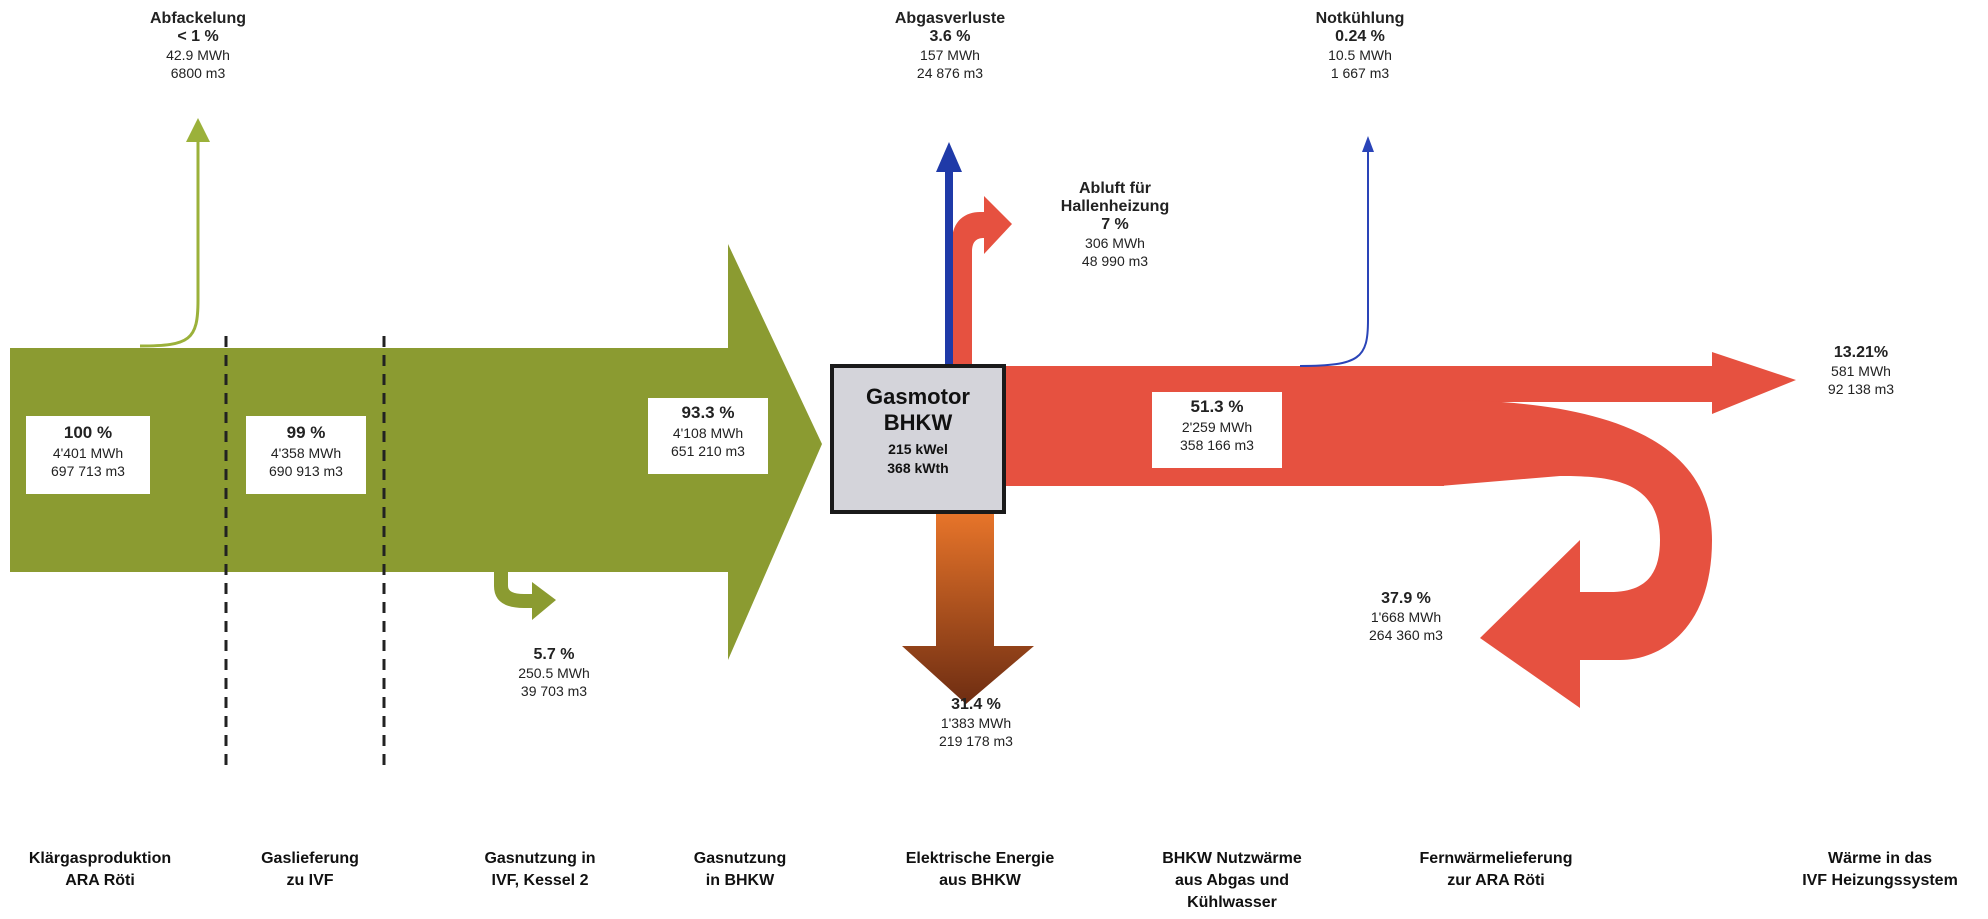 Image resolution: width=1988 pixels, height=919 pixels. I want to click on ivf-heating-label: 13.21% 581 MWh 92 138 m3, so click(1861, 370).